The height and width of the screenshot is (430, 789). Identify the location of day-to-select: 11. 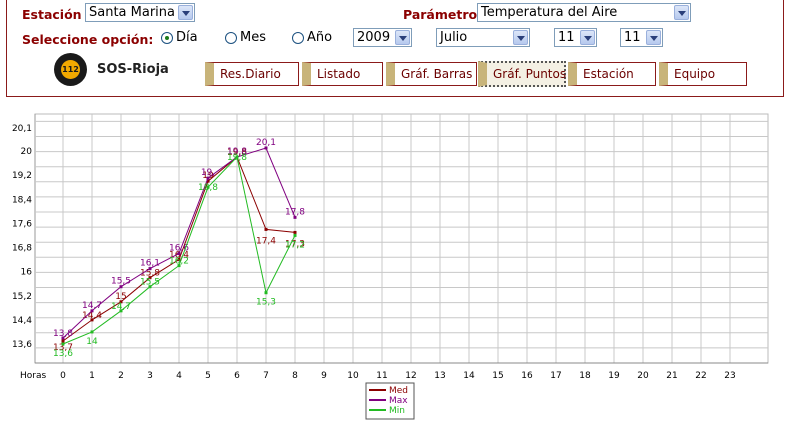
(641, 37).